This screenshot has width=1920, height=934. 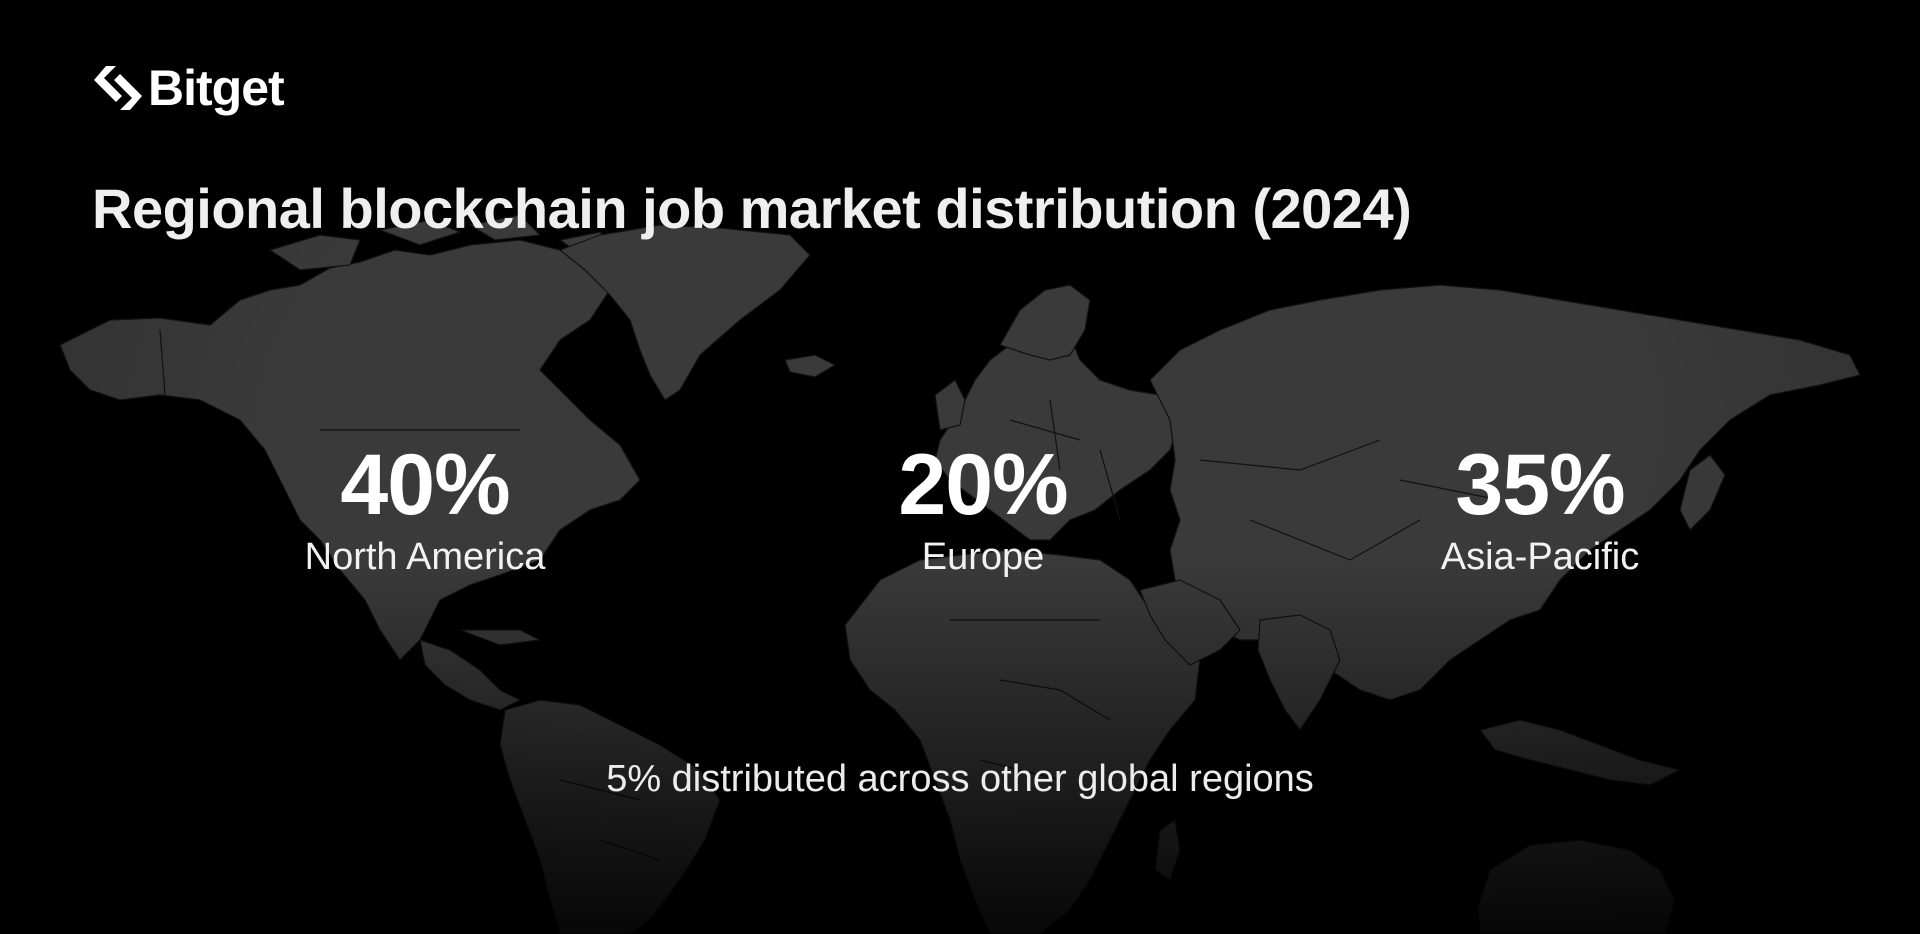 I want to click on south-america-shape, so click(x=610, y=816).